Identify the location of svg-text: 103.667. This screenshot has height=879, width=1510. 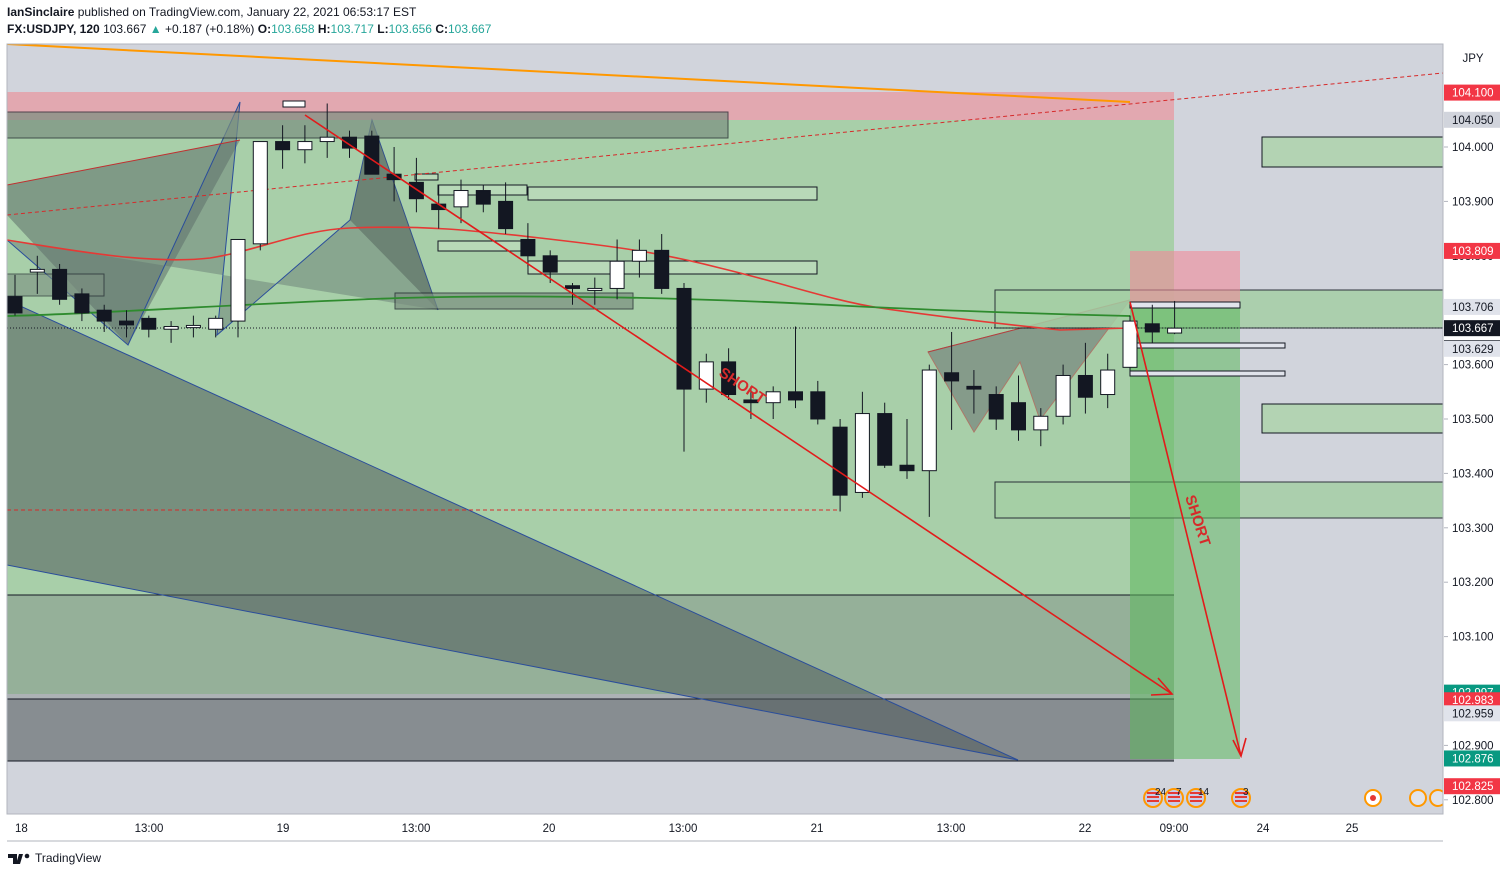
(1473, 329).